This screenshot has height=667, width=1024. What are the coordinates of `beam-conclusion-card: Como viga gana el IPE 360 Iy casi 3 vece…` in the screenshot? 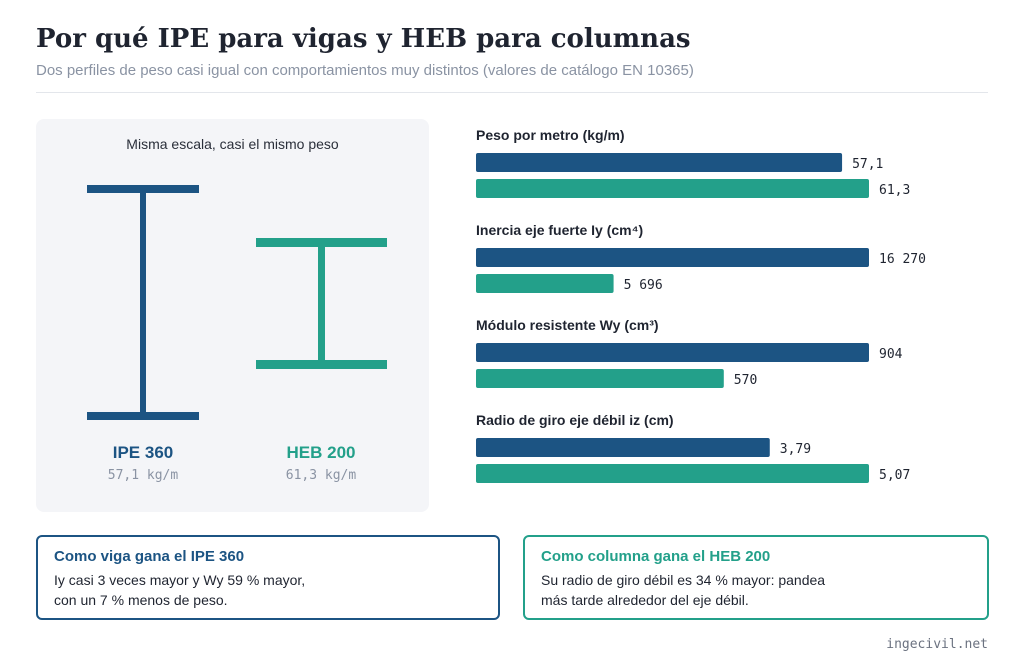 It's located at (268, 577).